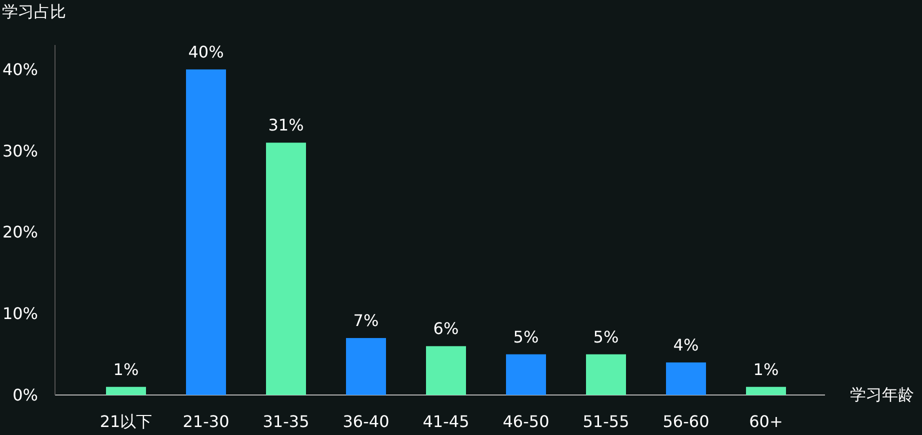  What do you see at coordinates (20, 232) in the screenshot?
I see `y-tick-label: 20%` at bounding box center [20, 232].